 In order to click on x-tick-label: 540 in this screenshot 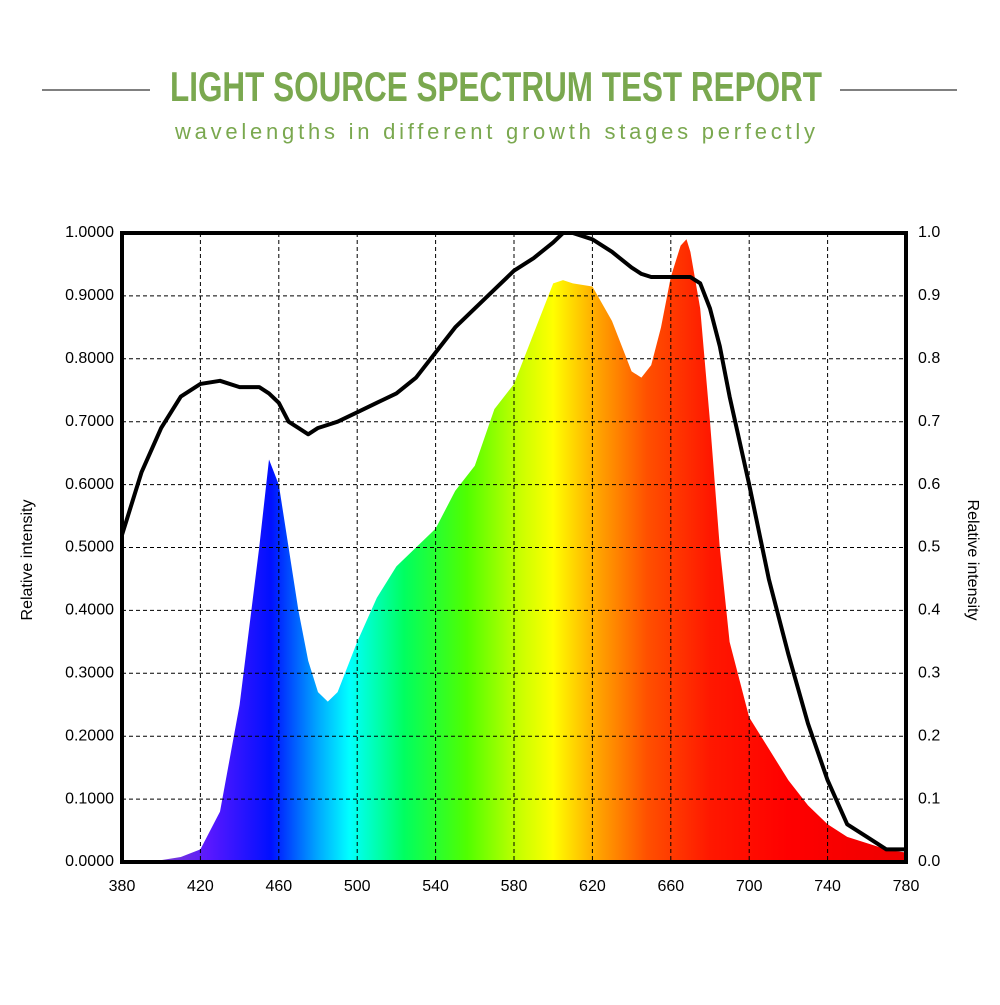, I will do `click(435, 886)`.